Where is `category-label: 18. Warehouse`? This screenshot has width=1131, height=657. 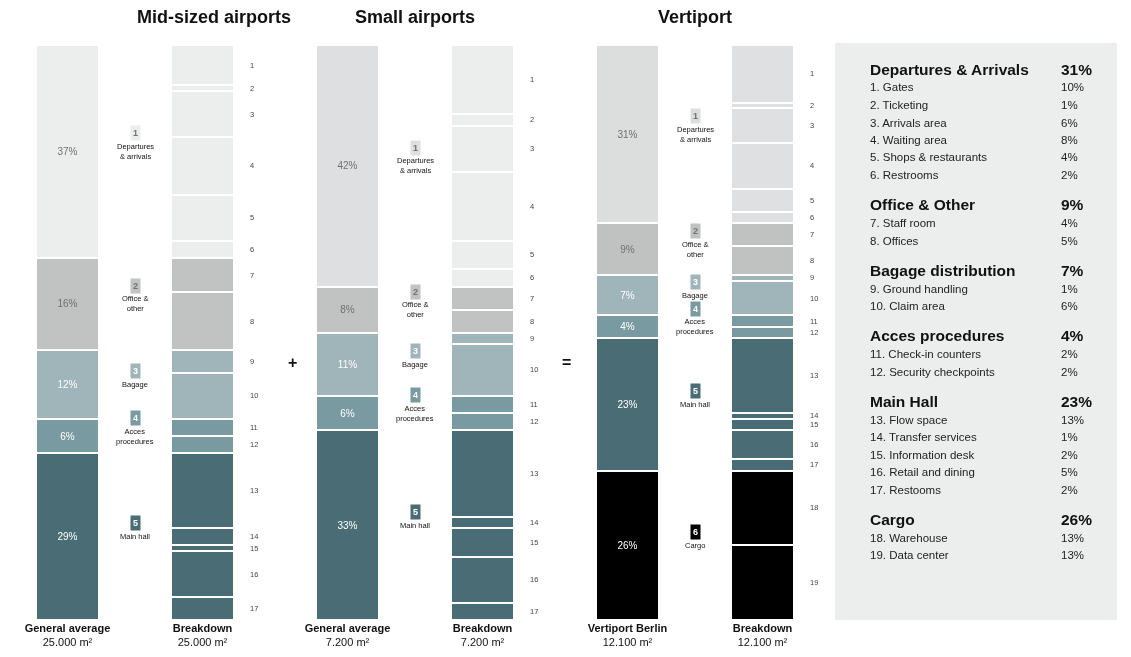
category-label: 18. Warehouse is located at coordinates (909, 538).